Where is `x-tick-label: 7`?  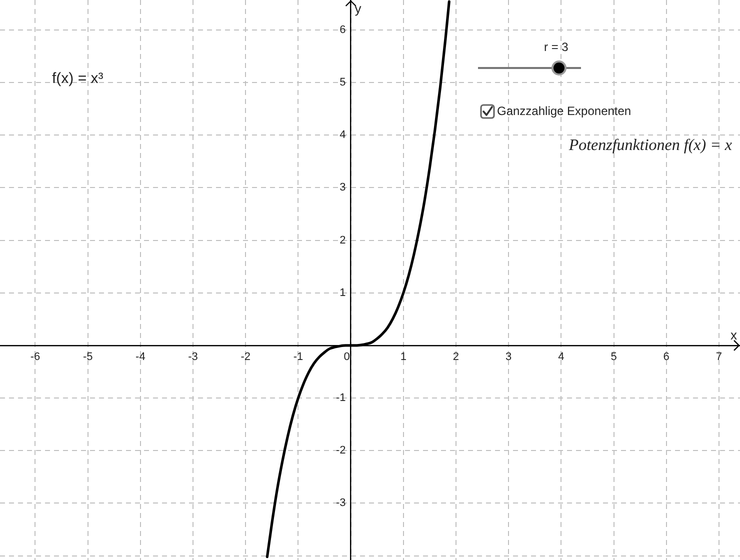 x-tick-label: 7 is located at coordinates (719, 356).